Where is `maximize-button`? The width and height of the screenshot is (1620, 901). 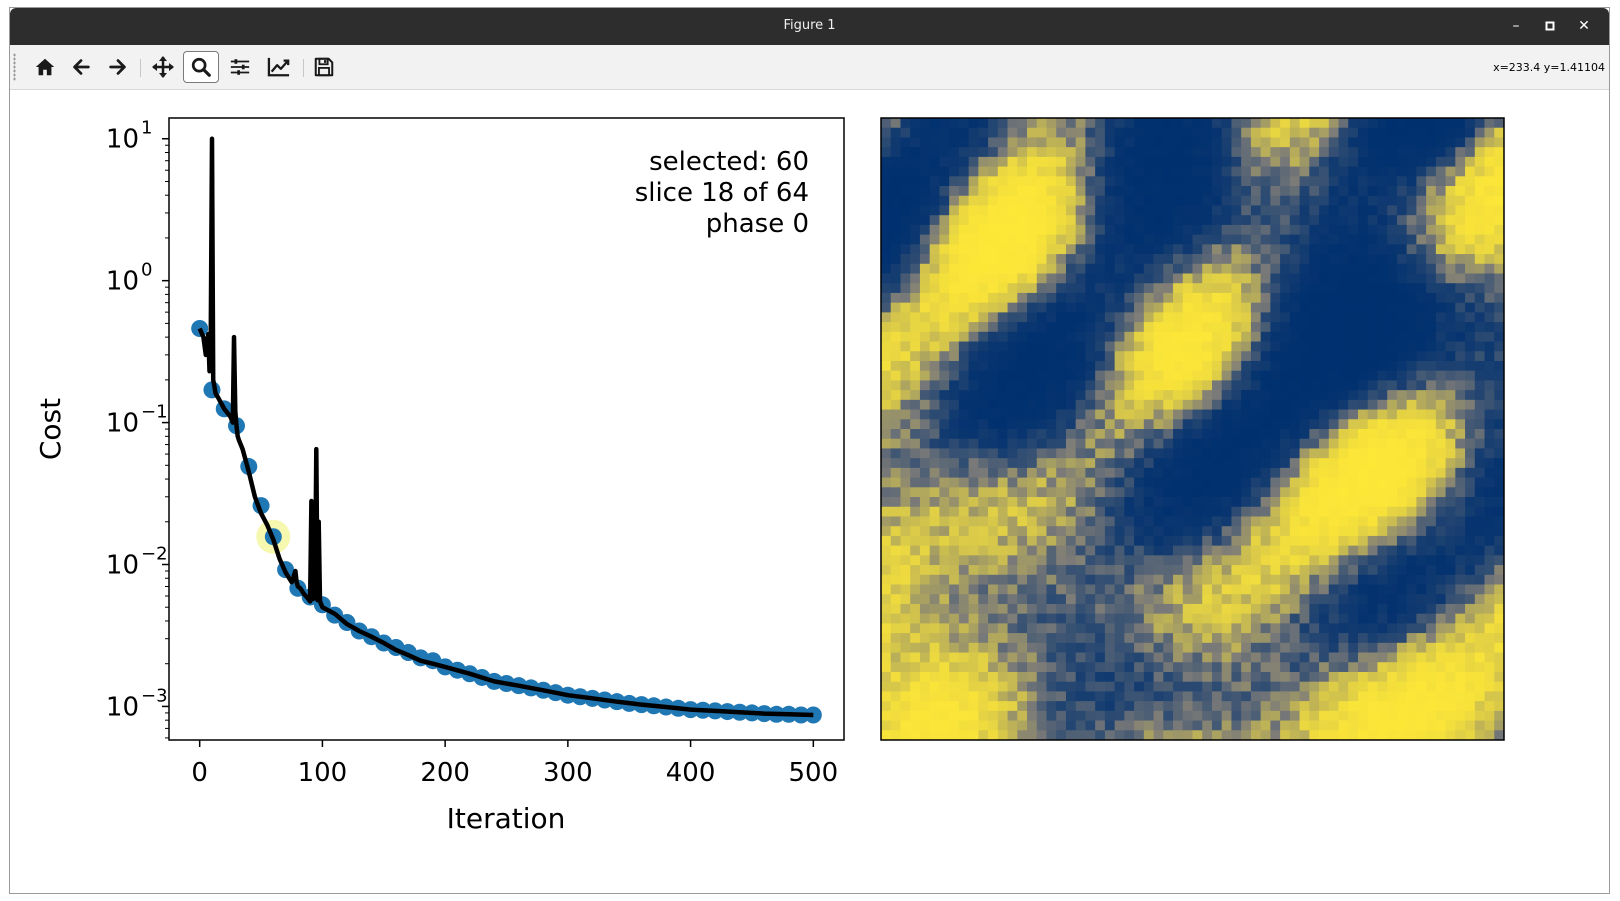
maximize-button is located at coordinates (1550, 26).